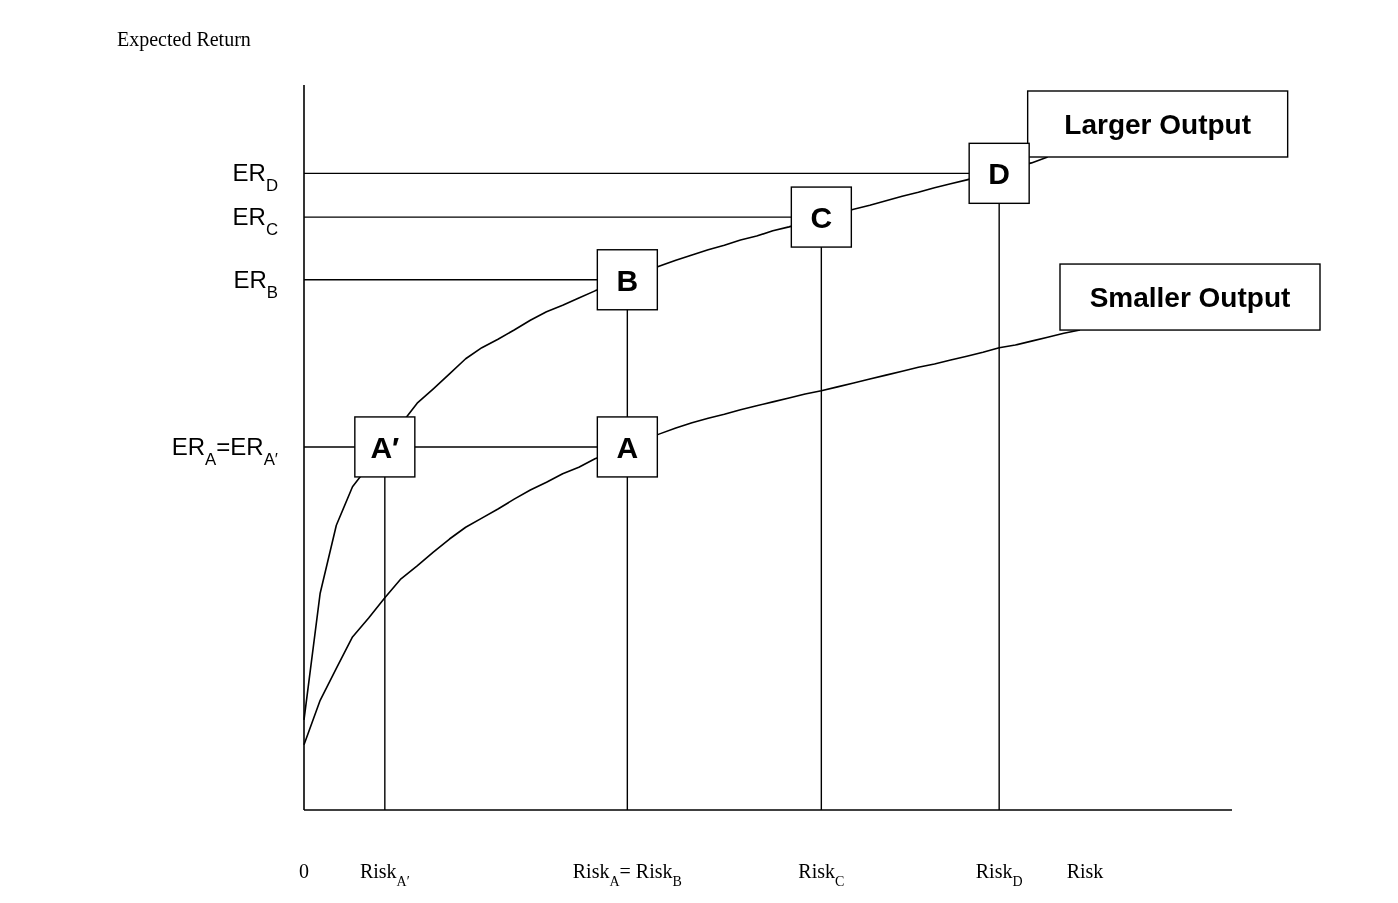 Image resolution: width=1398 pixels, height=903 pixels. I want to click on ref-line-label: ER$_{D}$, so click(255, 177).